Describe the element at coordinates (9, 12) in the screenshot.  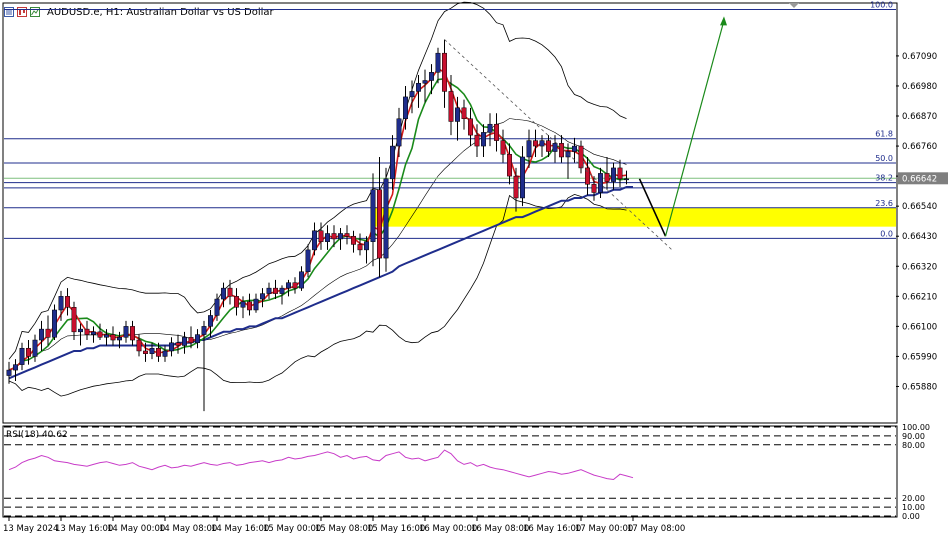
I see `bars-chart-icon` at that location.